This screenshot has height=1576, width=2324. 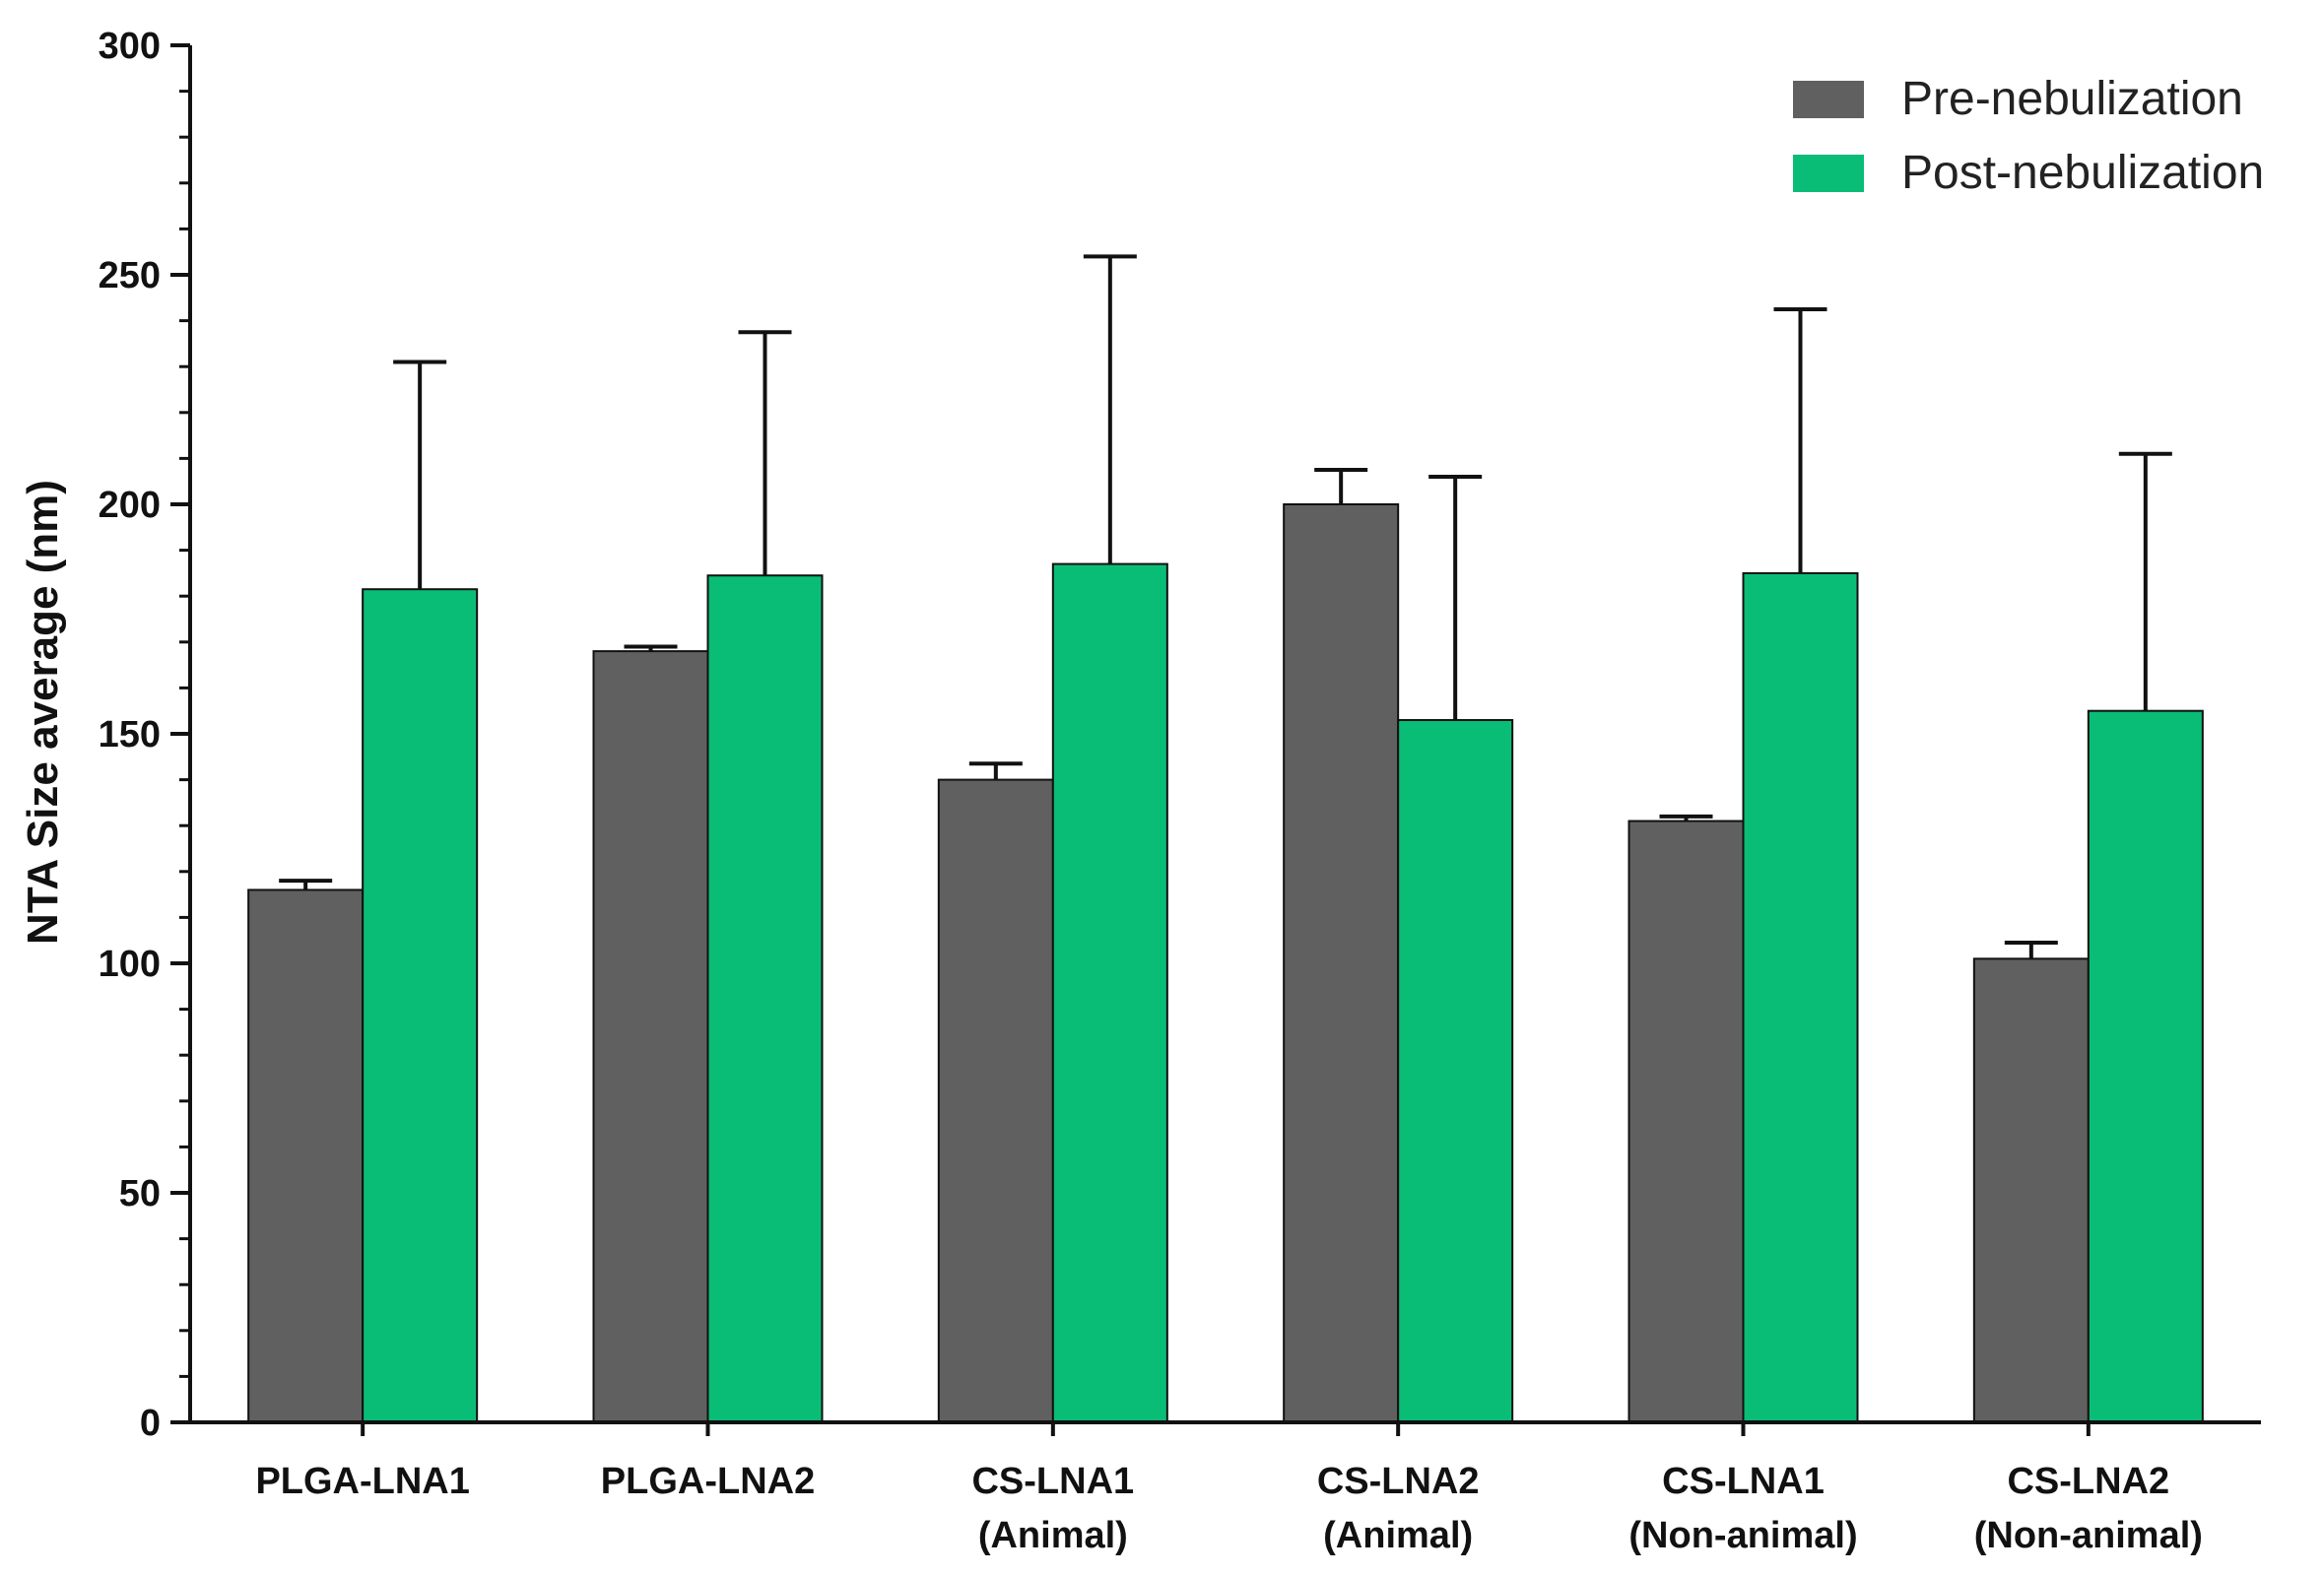 What do you see at coordinates (1398, 1481) in the screenshot?
I see `x-tick-label-3-0: CS-LNA2` at bounding box center [1398, 1481].